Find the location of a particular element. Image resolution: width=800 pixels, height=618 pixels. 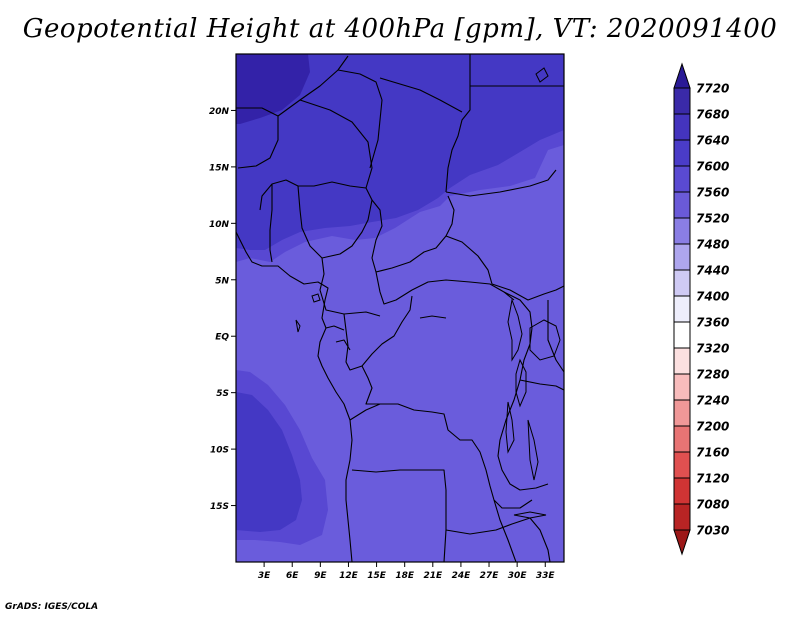

lon-tick-label: 3E is located at coordinates (264, 576).